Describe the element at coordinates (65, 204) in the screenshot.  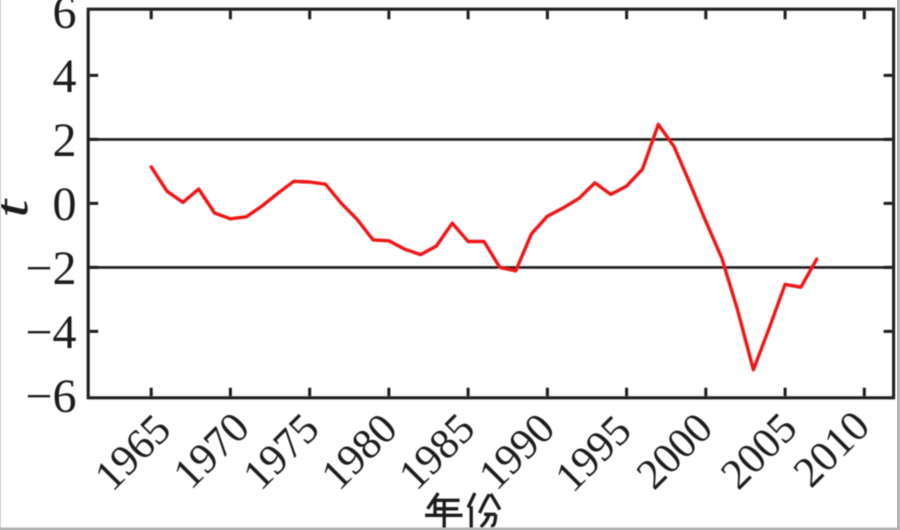
I see `svg-text: 0` at that location.